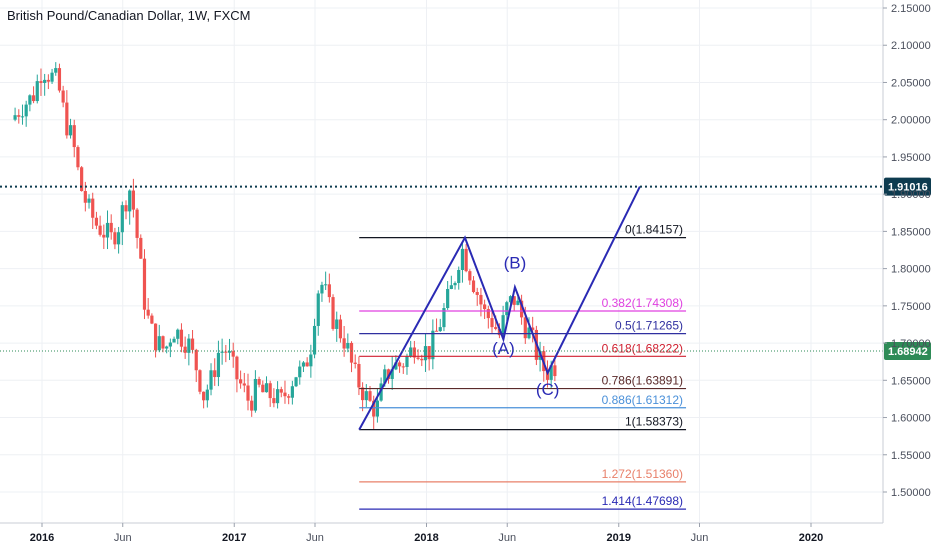  Describe the element at coordinates (911, 270) in the screenshot. I see `price-tick-label: 1.80000` at that location.